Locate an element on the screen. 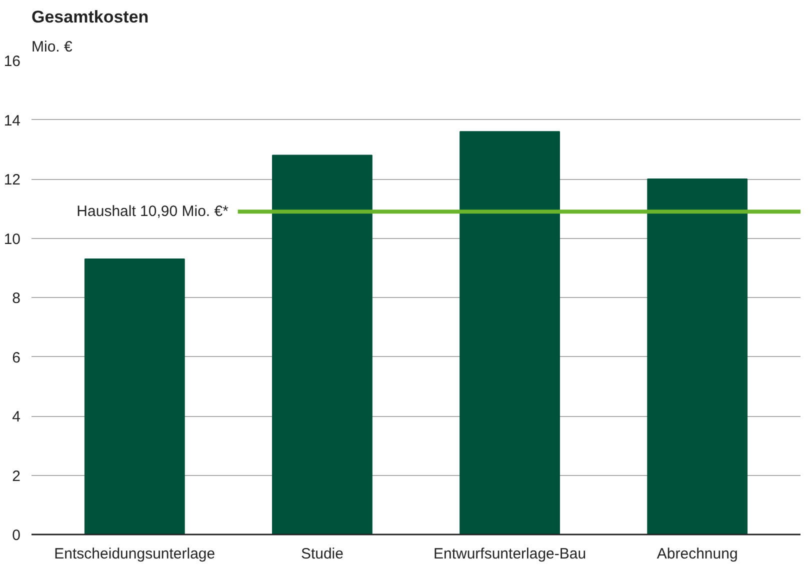 The width and height of the screenshot is (811, 570). y-tick-label: 8 is located at coordinates (16, 298).